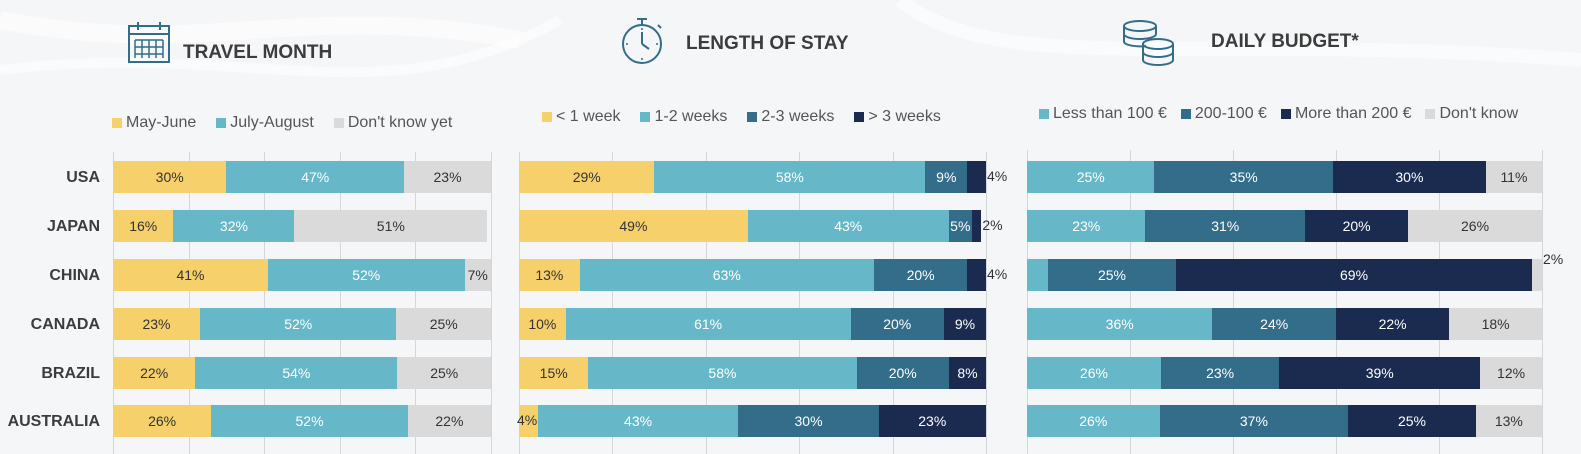 This screenshot has width=1581, height=454. I want to click on legend-travel-month: May-June July-August Don't know yet, so click(292, 123).